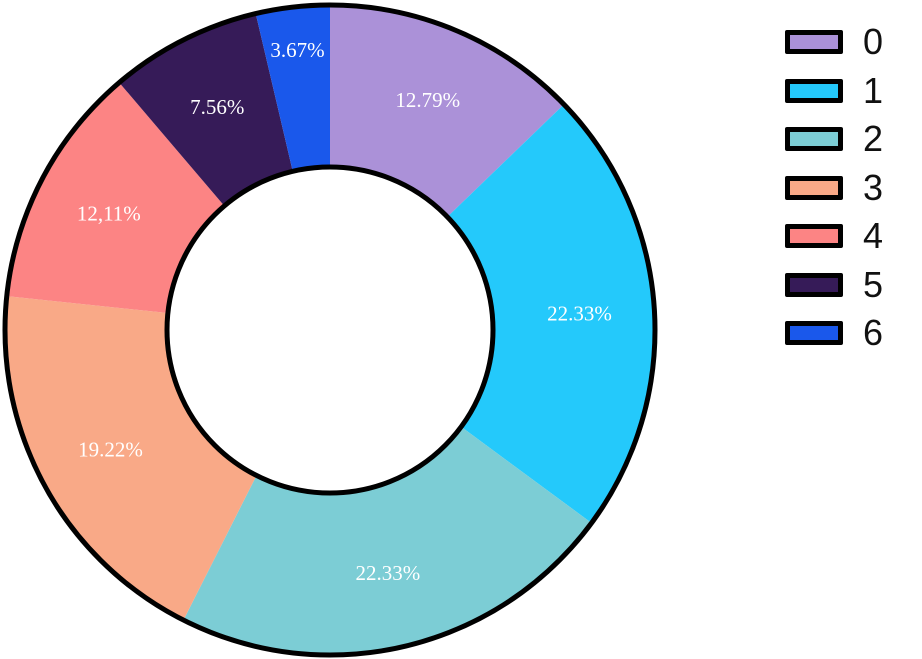 The height and width of the screenshot is (659, 922). I want to click on legend-label: 1, so click(873, 90).